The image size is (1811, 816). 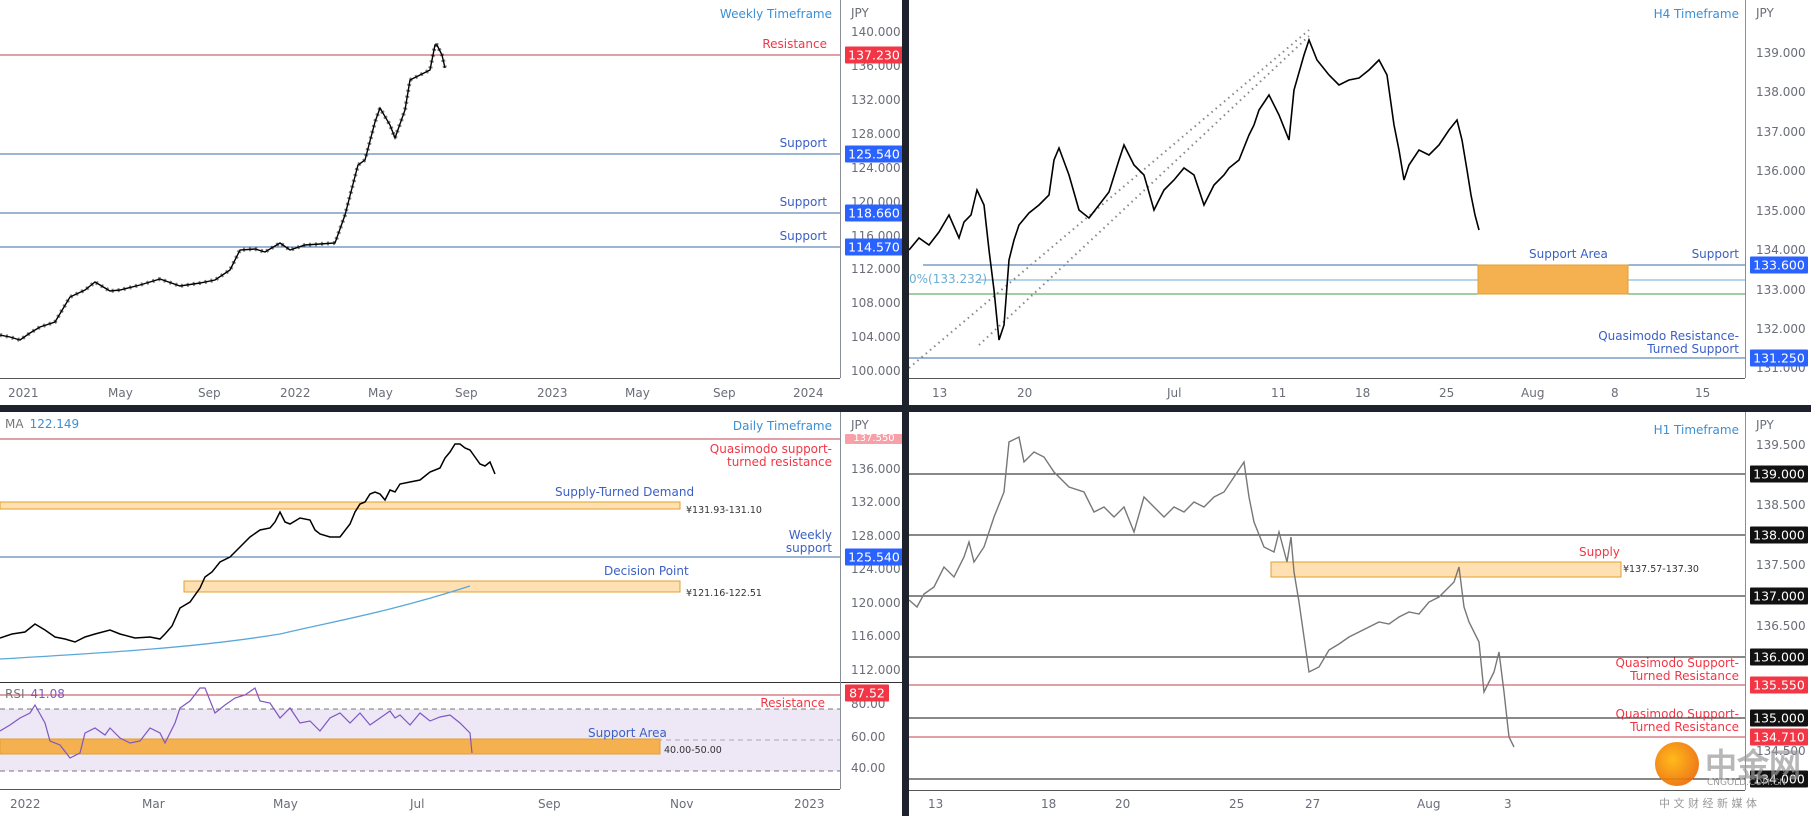 What do you see at coordinates (873, 55) in the screenshot?
I see `weekly-resistance-price-tag: 137.230` at bounding box center [873, 55].